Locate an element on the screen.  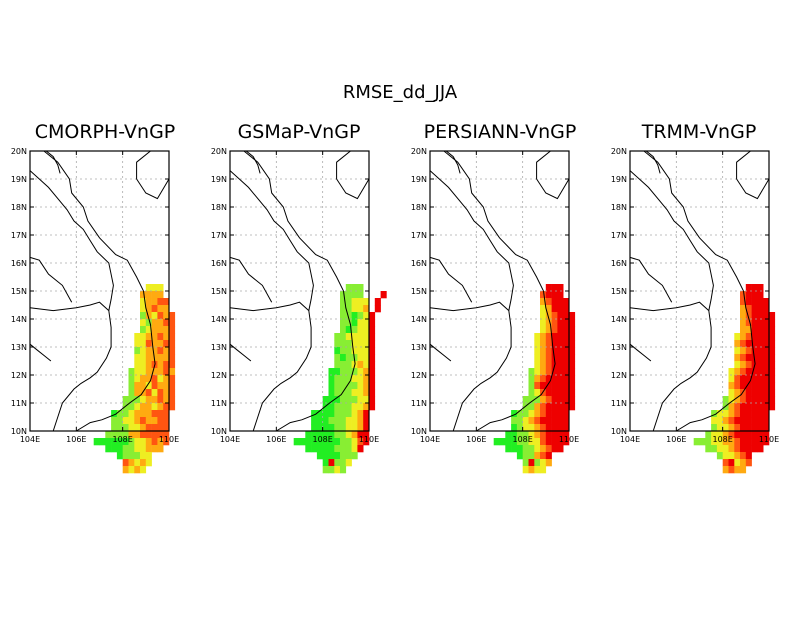
y-tick-label: 12N is located at coordinates (619, 375).